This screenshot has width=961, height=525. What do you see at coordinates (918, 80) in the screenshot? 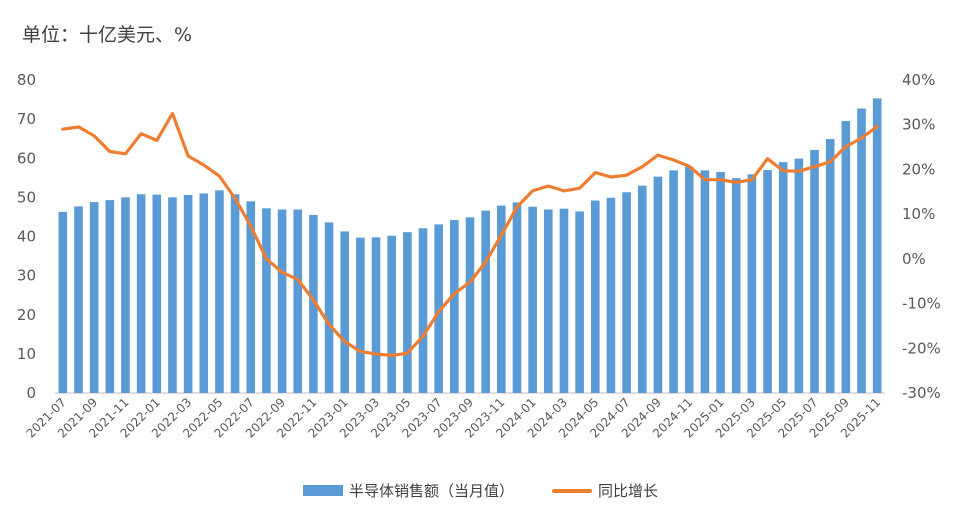
I see `y-right-tick-label: 40%` at bounding box center [918, 80].